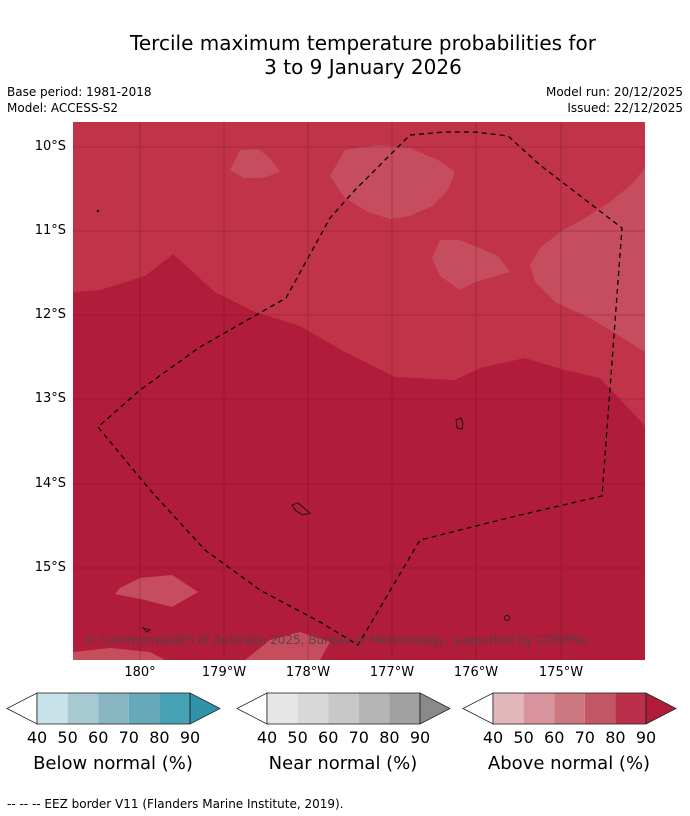  I want to click on lat-label-10s: 10°S, so click(50, 146).